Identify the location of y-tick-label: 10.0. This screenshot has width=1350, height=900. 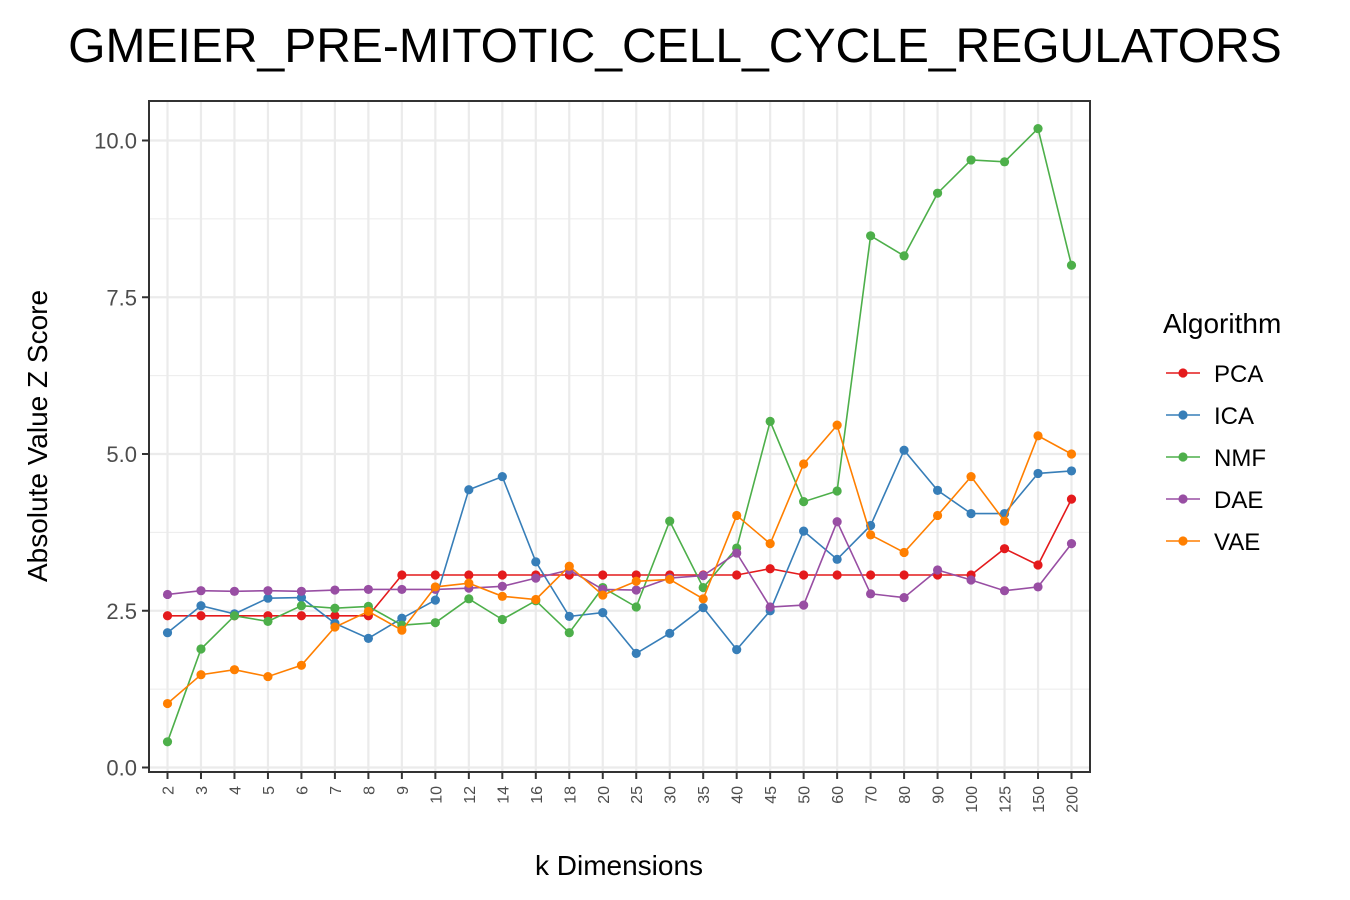
(115, 141).